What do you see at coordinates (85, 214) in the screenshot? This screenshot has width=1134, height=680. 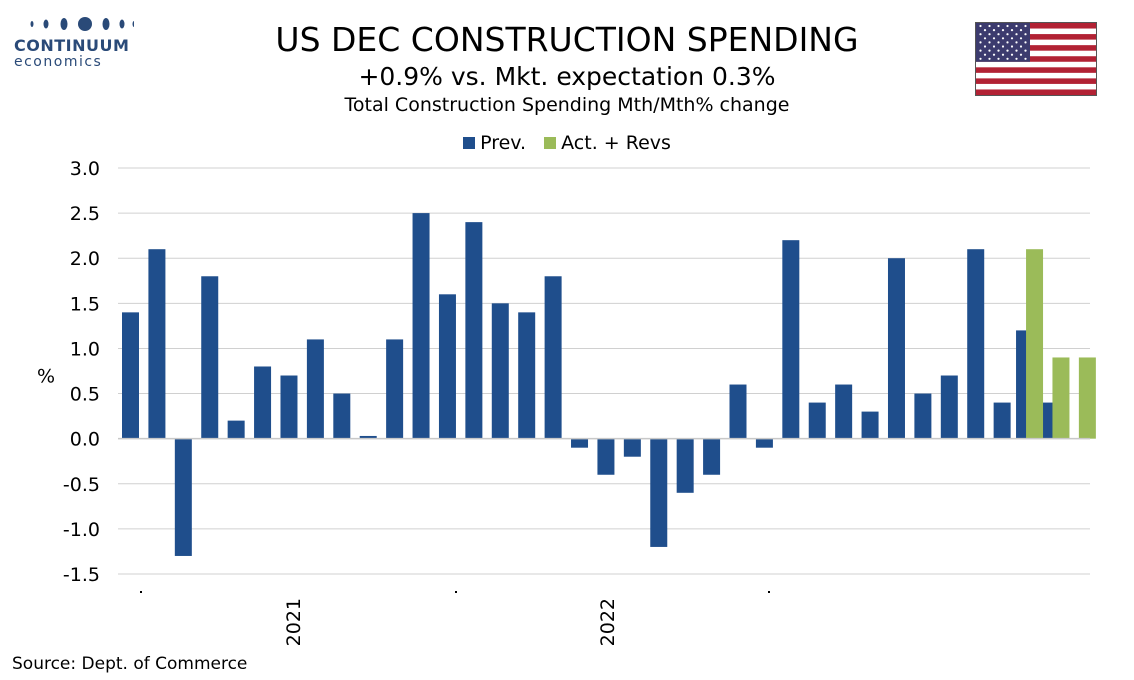 I see `y-tick-label: 2.5` at bounding box center [85, 214].